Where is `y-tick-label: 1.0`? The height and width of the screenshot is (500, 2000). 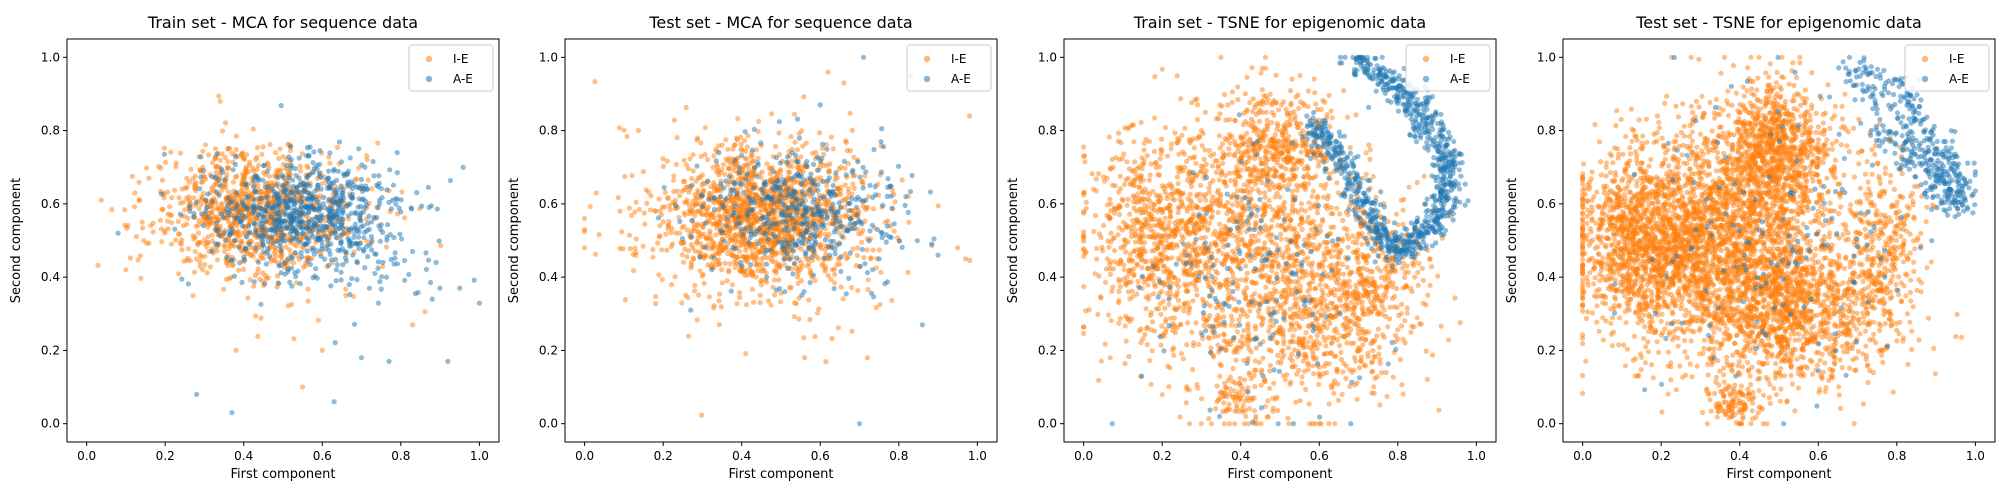
y-tick-label: 1.0 is located at coordinates (548, 57).